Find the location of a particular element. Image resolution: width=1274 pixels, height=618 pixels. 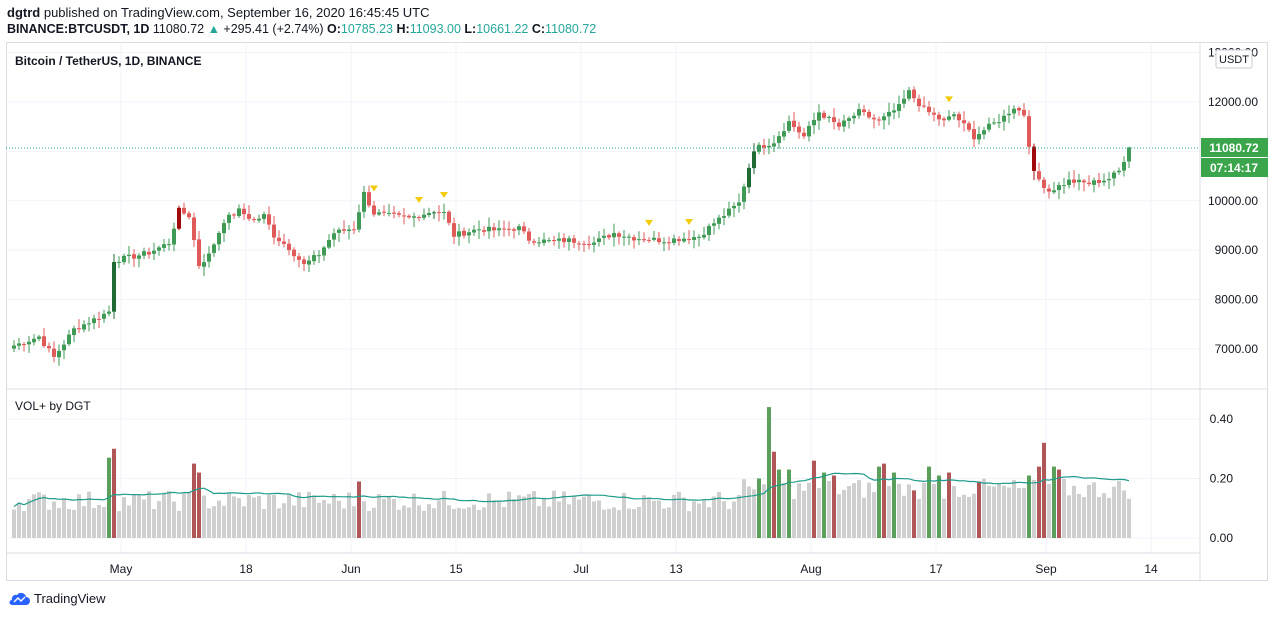

brand-name: TradingView is located at coordinates (70, 598).